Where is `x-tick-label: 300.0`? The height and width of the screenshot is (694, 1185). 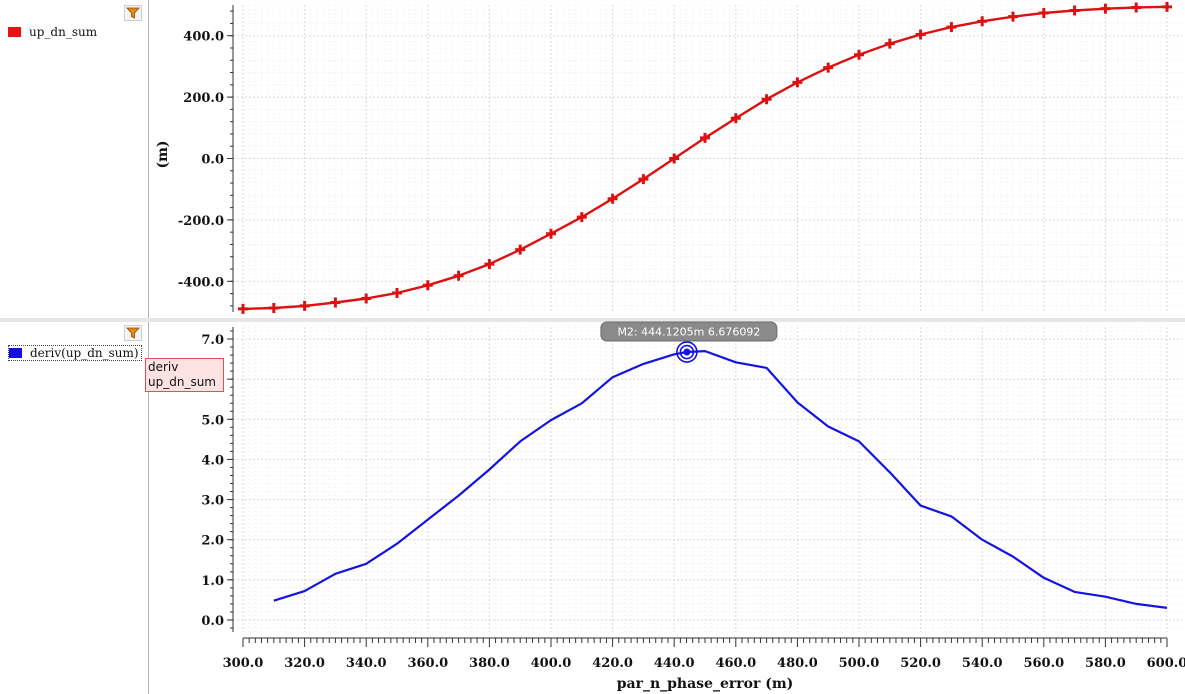 x-tick-label: 300.0 is located at coordinates (243, 663).